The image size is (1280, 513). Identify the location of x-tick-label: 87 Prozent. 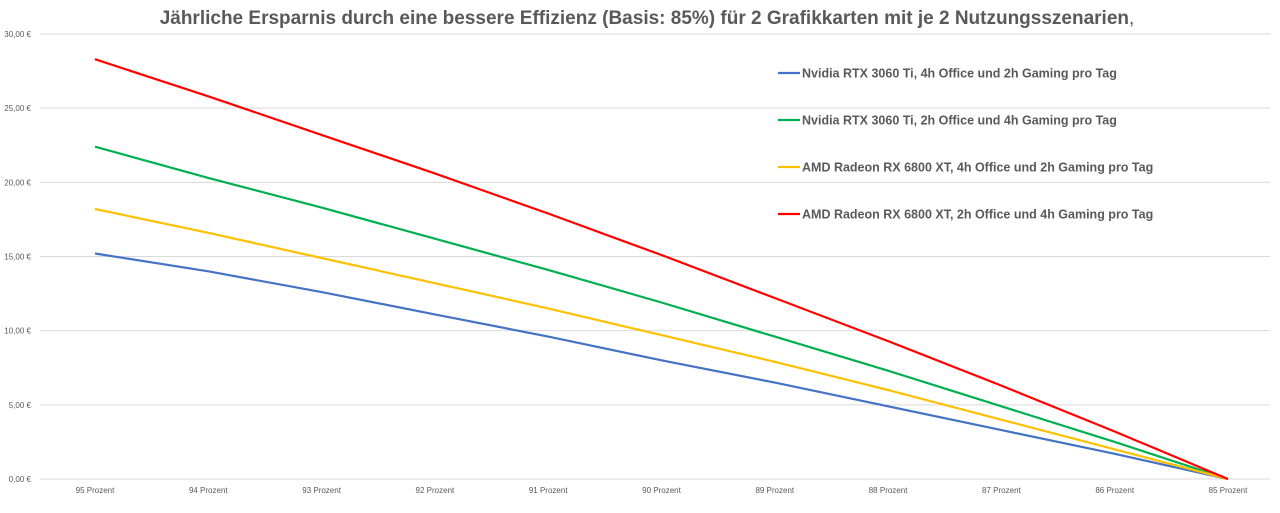
(1001, 490).